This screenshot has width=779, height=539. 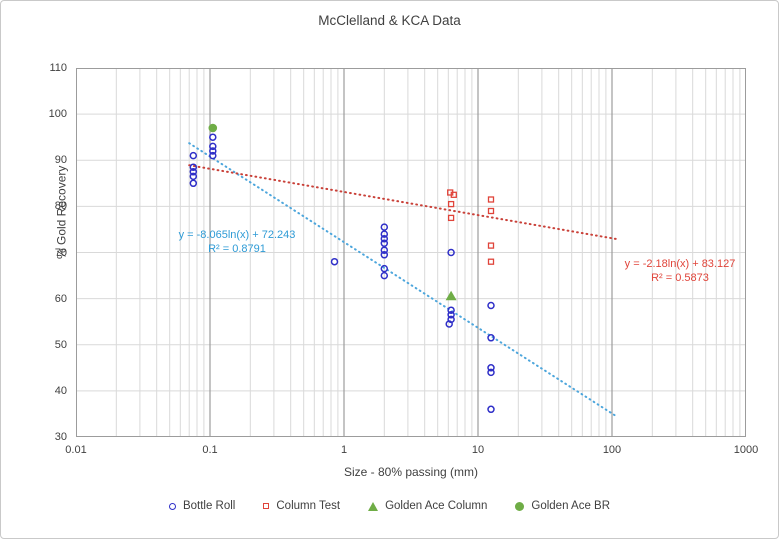 I want to click on y-tick-label: 60, so click(x=60, y=298).